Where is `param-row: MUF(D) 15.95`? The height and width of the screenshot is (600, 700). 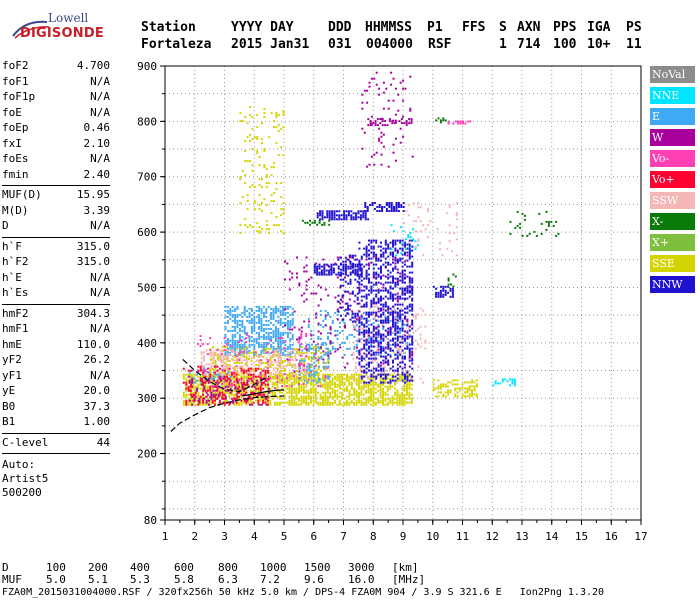
param-row: MUF(D) 15.95 is located at coordinates (56, 195).